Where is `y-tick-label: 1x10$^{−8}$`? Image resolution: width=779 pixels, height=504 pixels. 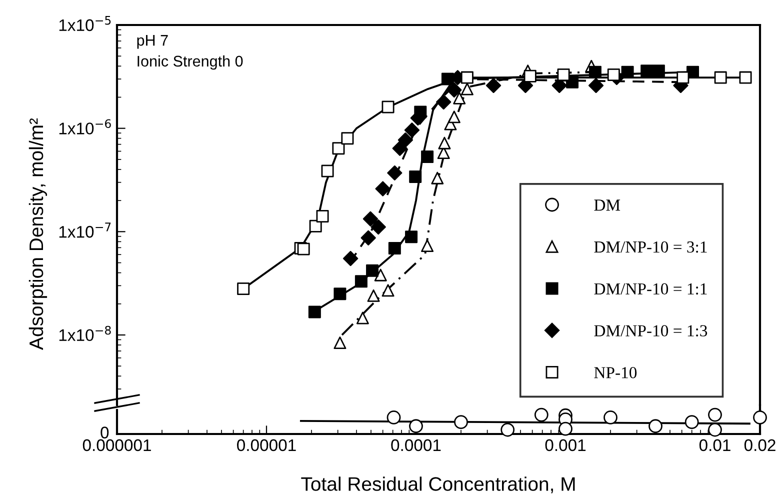
y-tick-label: 1x10$^{−8}$ is located at coordinates (85, 334).